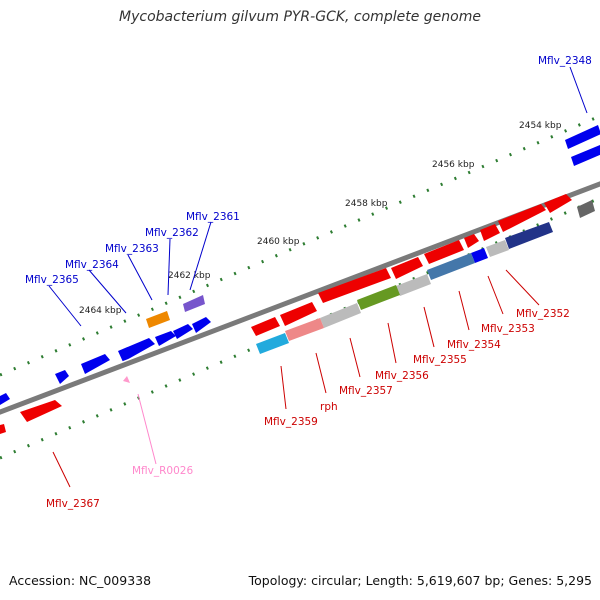  What do you see at coordinates (100, 311) in the screenshot?
I see `scale-label-2464: 2464 kbp` at bounding box center [100, 311].